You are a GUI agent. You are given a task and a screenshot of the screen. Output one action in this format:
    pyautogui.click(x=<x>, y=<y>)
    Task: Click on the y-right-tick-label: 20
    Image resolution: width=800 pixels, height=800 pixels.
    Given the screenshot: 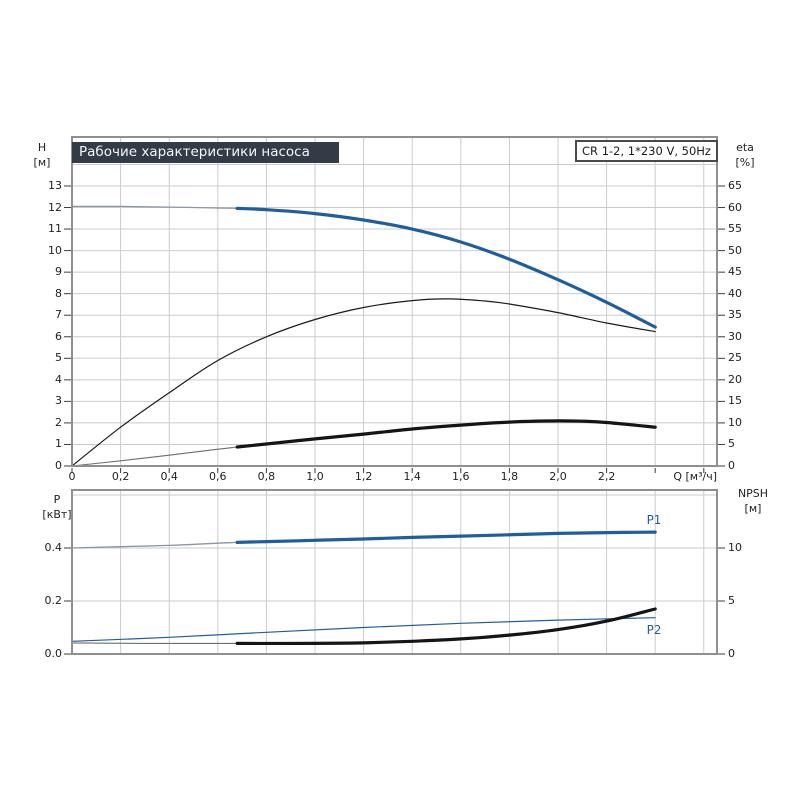 What is the action you would take?
    pyautogui.click(x=735, y=379)
    